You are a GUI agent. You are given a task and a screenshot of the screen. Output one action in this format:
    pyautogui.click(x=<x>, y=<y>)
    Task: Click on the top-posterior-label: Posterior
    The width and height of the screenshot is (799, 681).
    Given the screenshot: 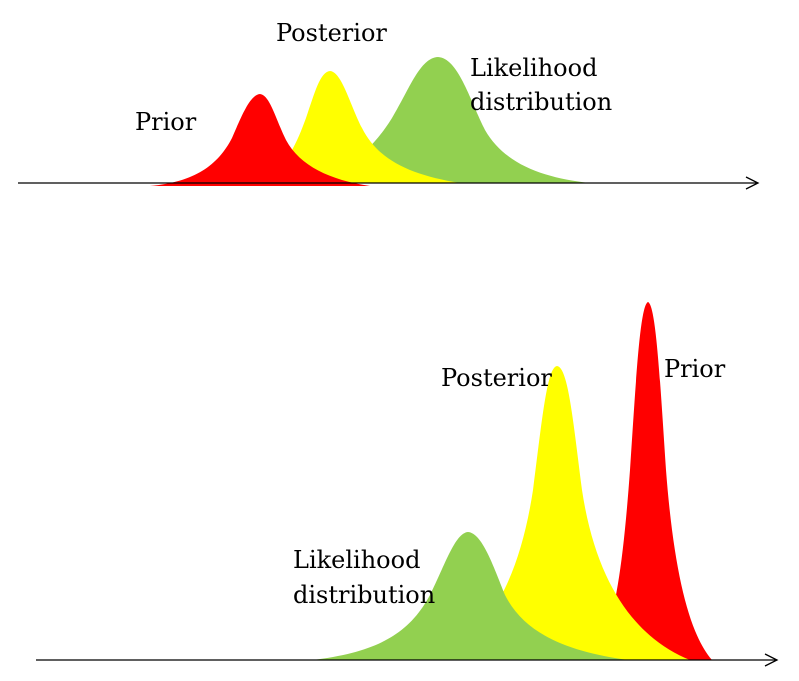 What is the action you would take?
    pyautogui.click(x=331, y=33)
    